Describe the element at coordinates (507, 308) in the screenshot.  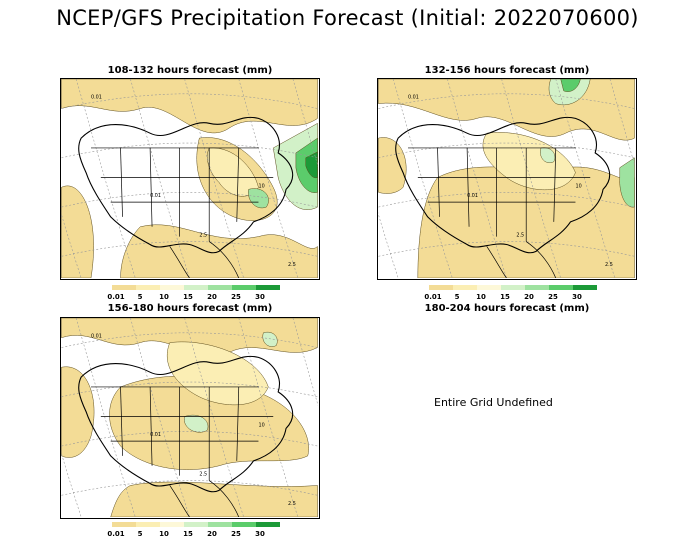
I see `panel-title-4: 180-204 hours forecast (mm)` at that location.